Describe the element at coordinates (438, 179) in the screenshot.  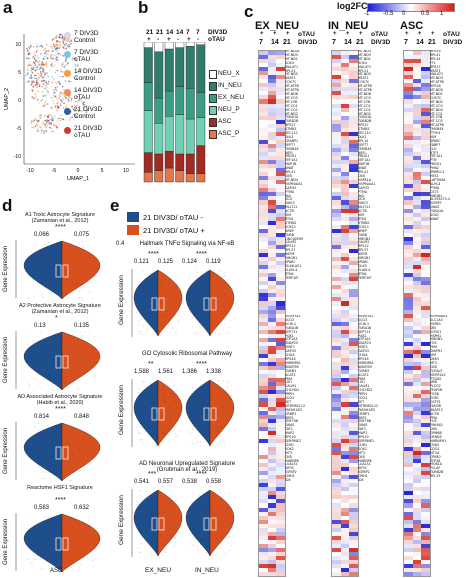
I see `gene-label: LAPTM4A` at that location.